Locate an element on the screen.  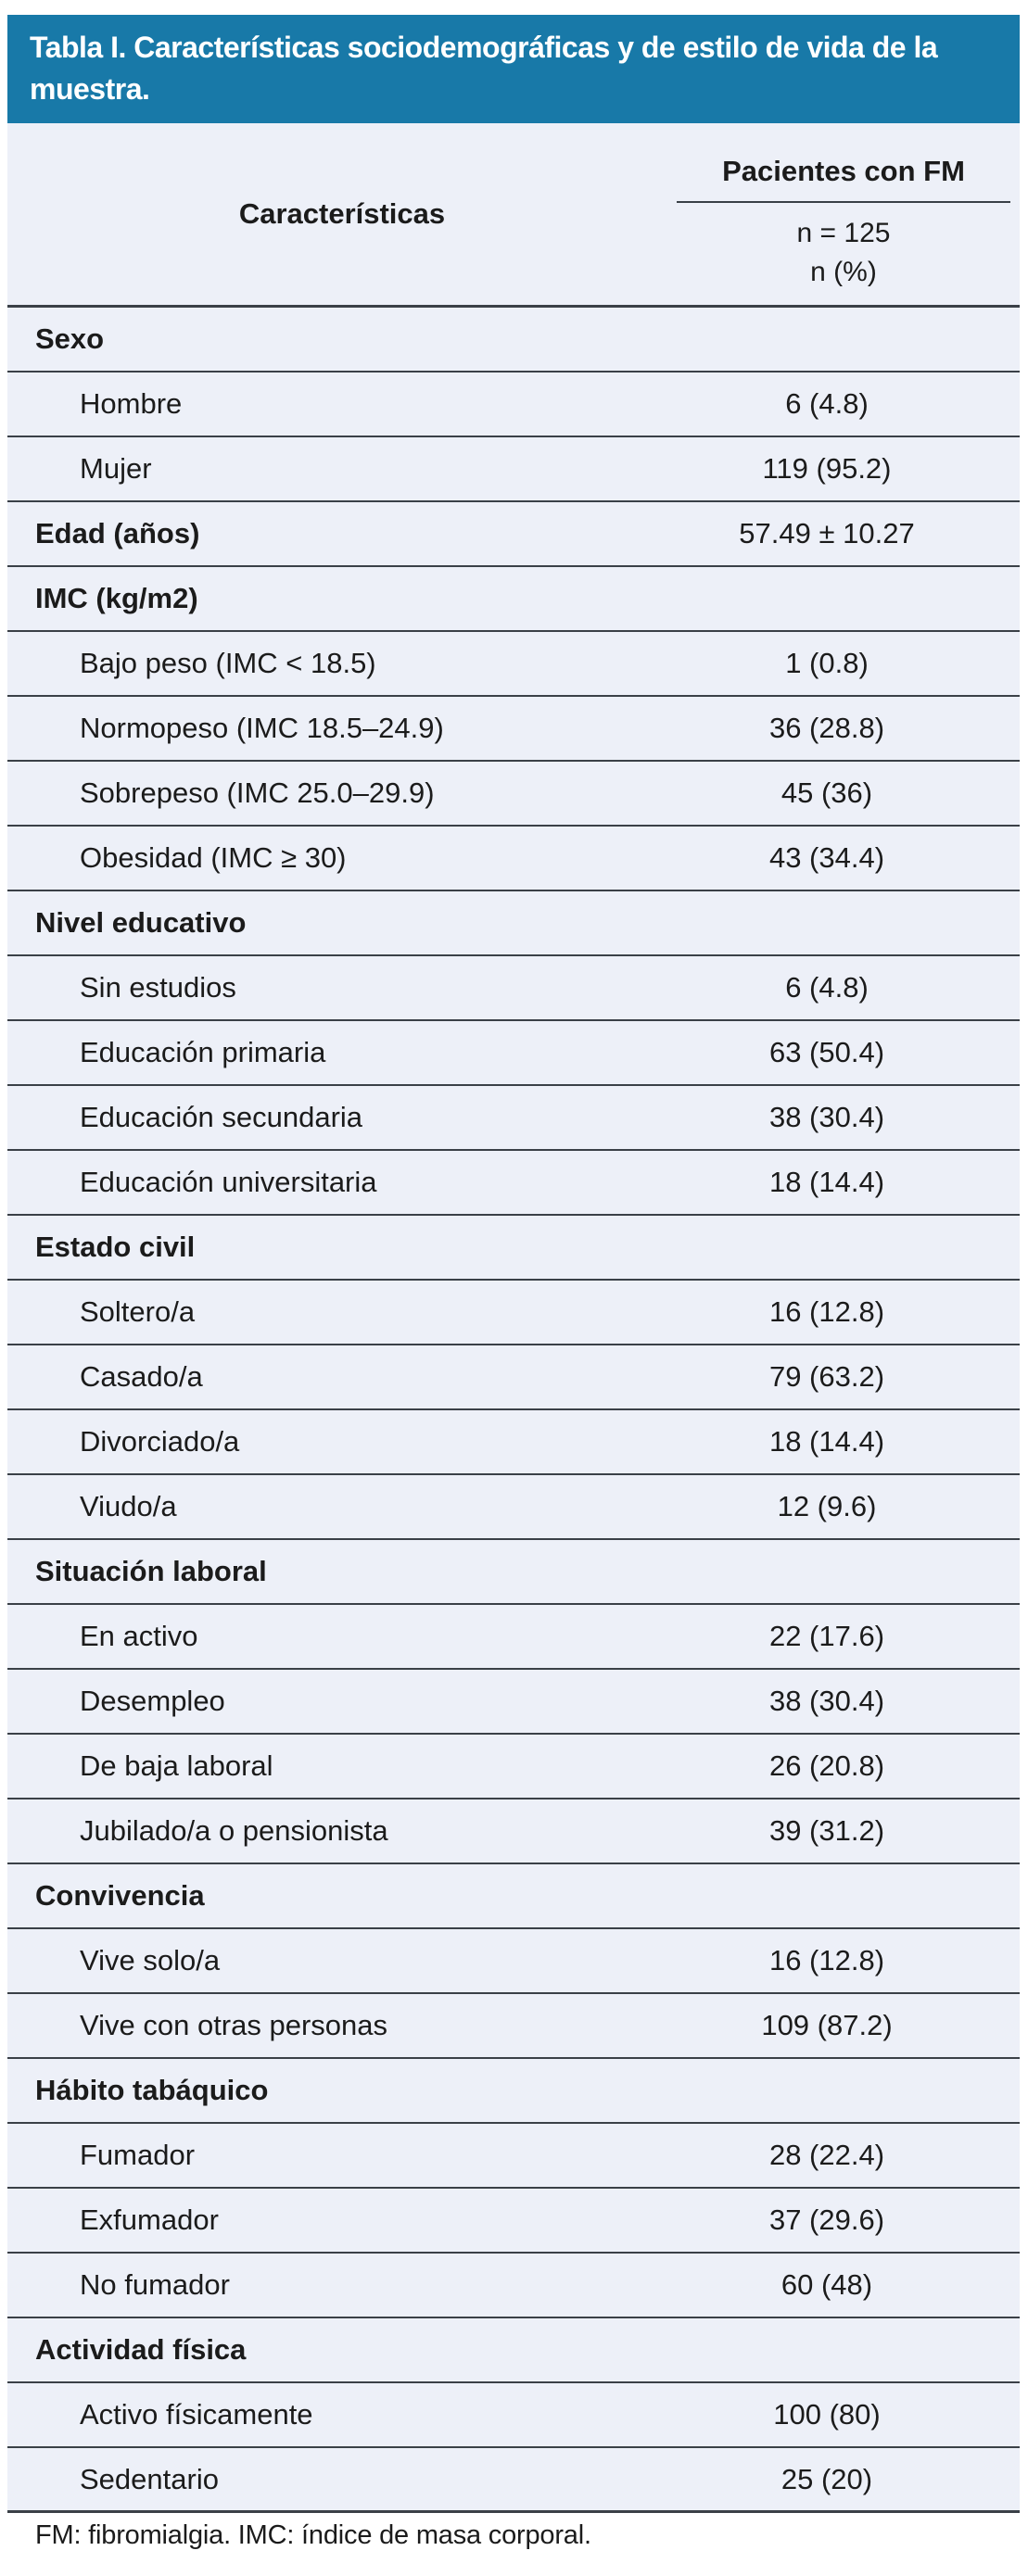
table-row: Educación primaria 63 (50.4) is located at coordinates (513, 1053).